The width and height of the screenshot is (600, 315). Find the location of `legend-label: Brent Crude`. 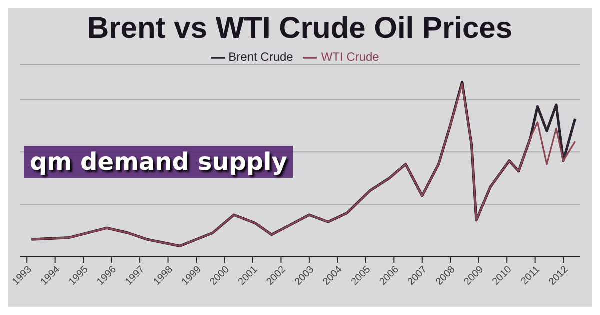

legend-label: Brent Crude is located at coordinates (261, 57).